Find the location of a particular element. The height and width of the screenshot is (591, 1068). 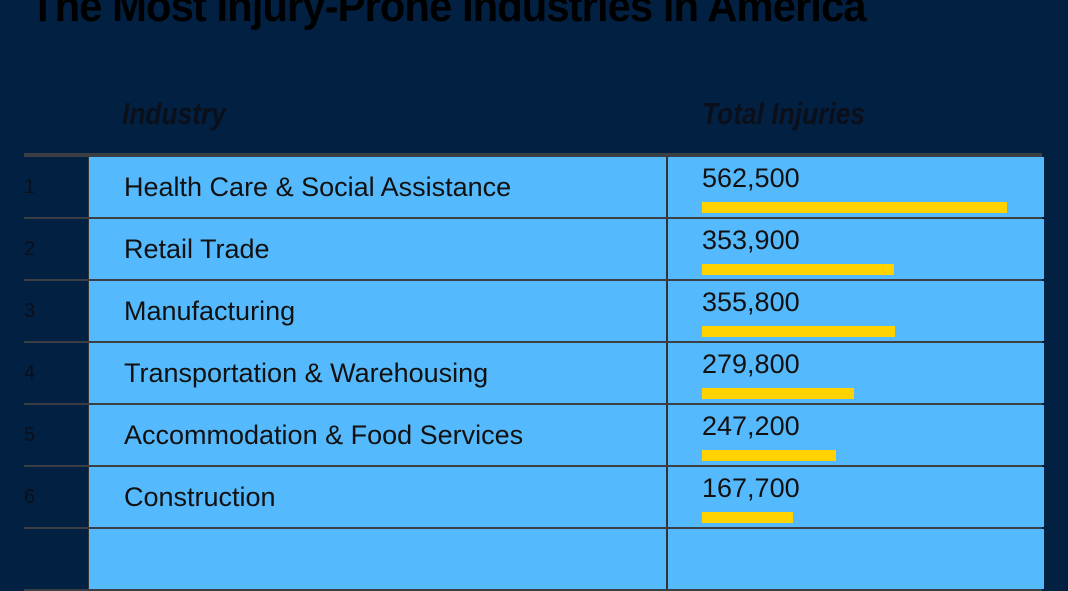

industry-label: Accommodation & Food Services is located at coordinates (324, 435).